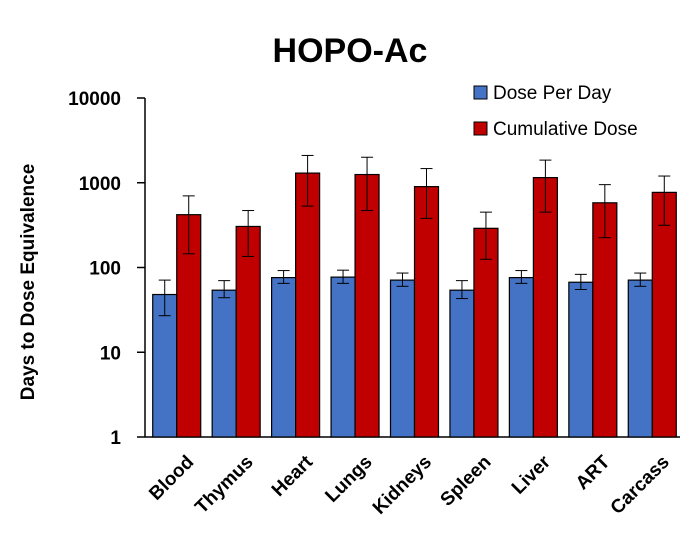 Image resolution: width=696 pixels, height=542 pixels. I want to click on y-tick-label: 1, so click(115, 438).